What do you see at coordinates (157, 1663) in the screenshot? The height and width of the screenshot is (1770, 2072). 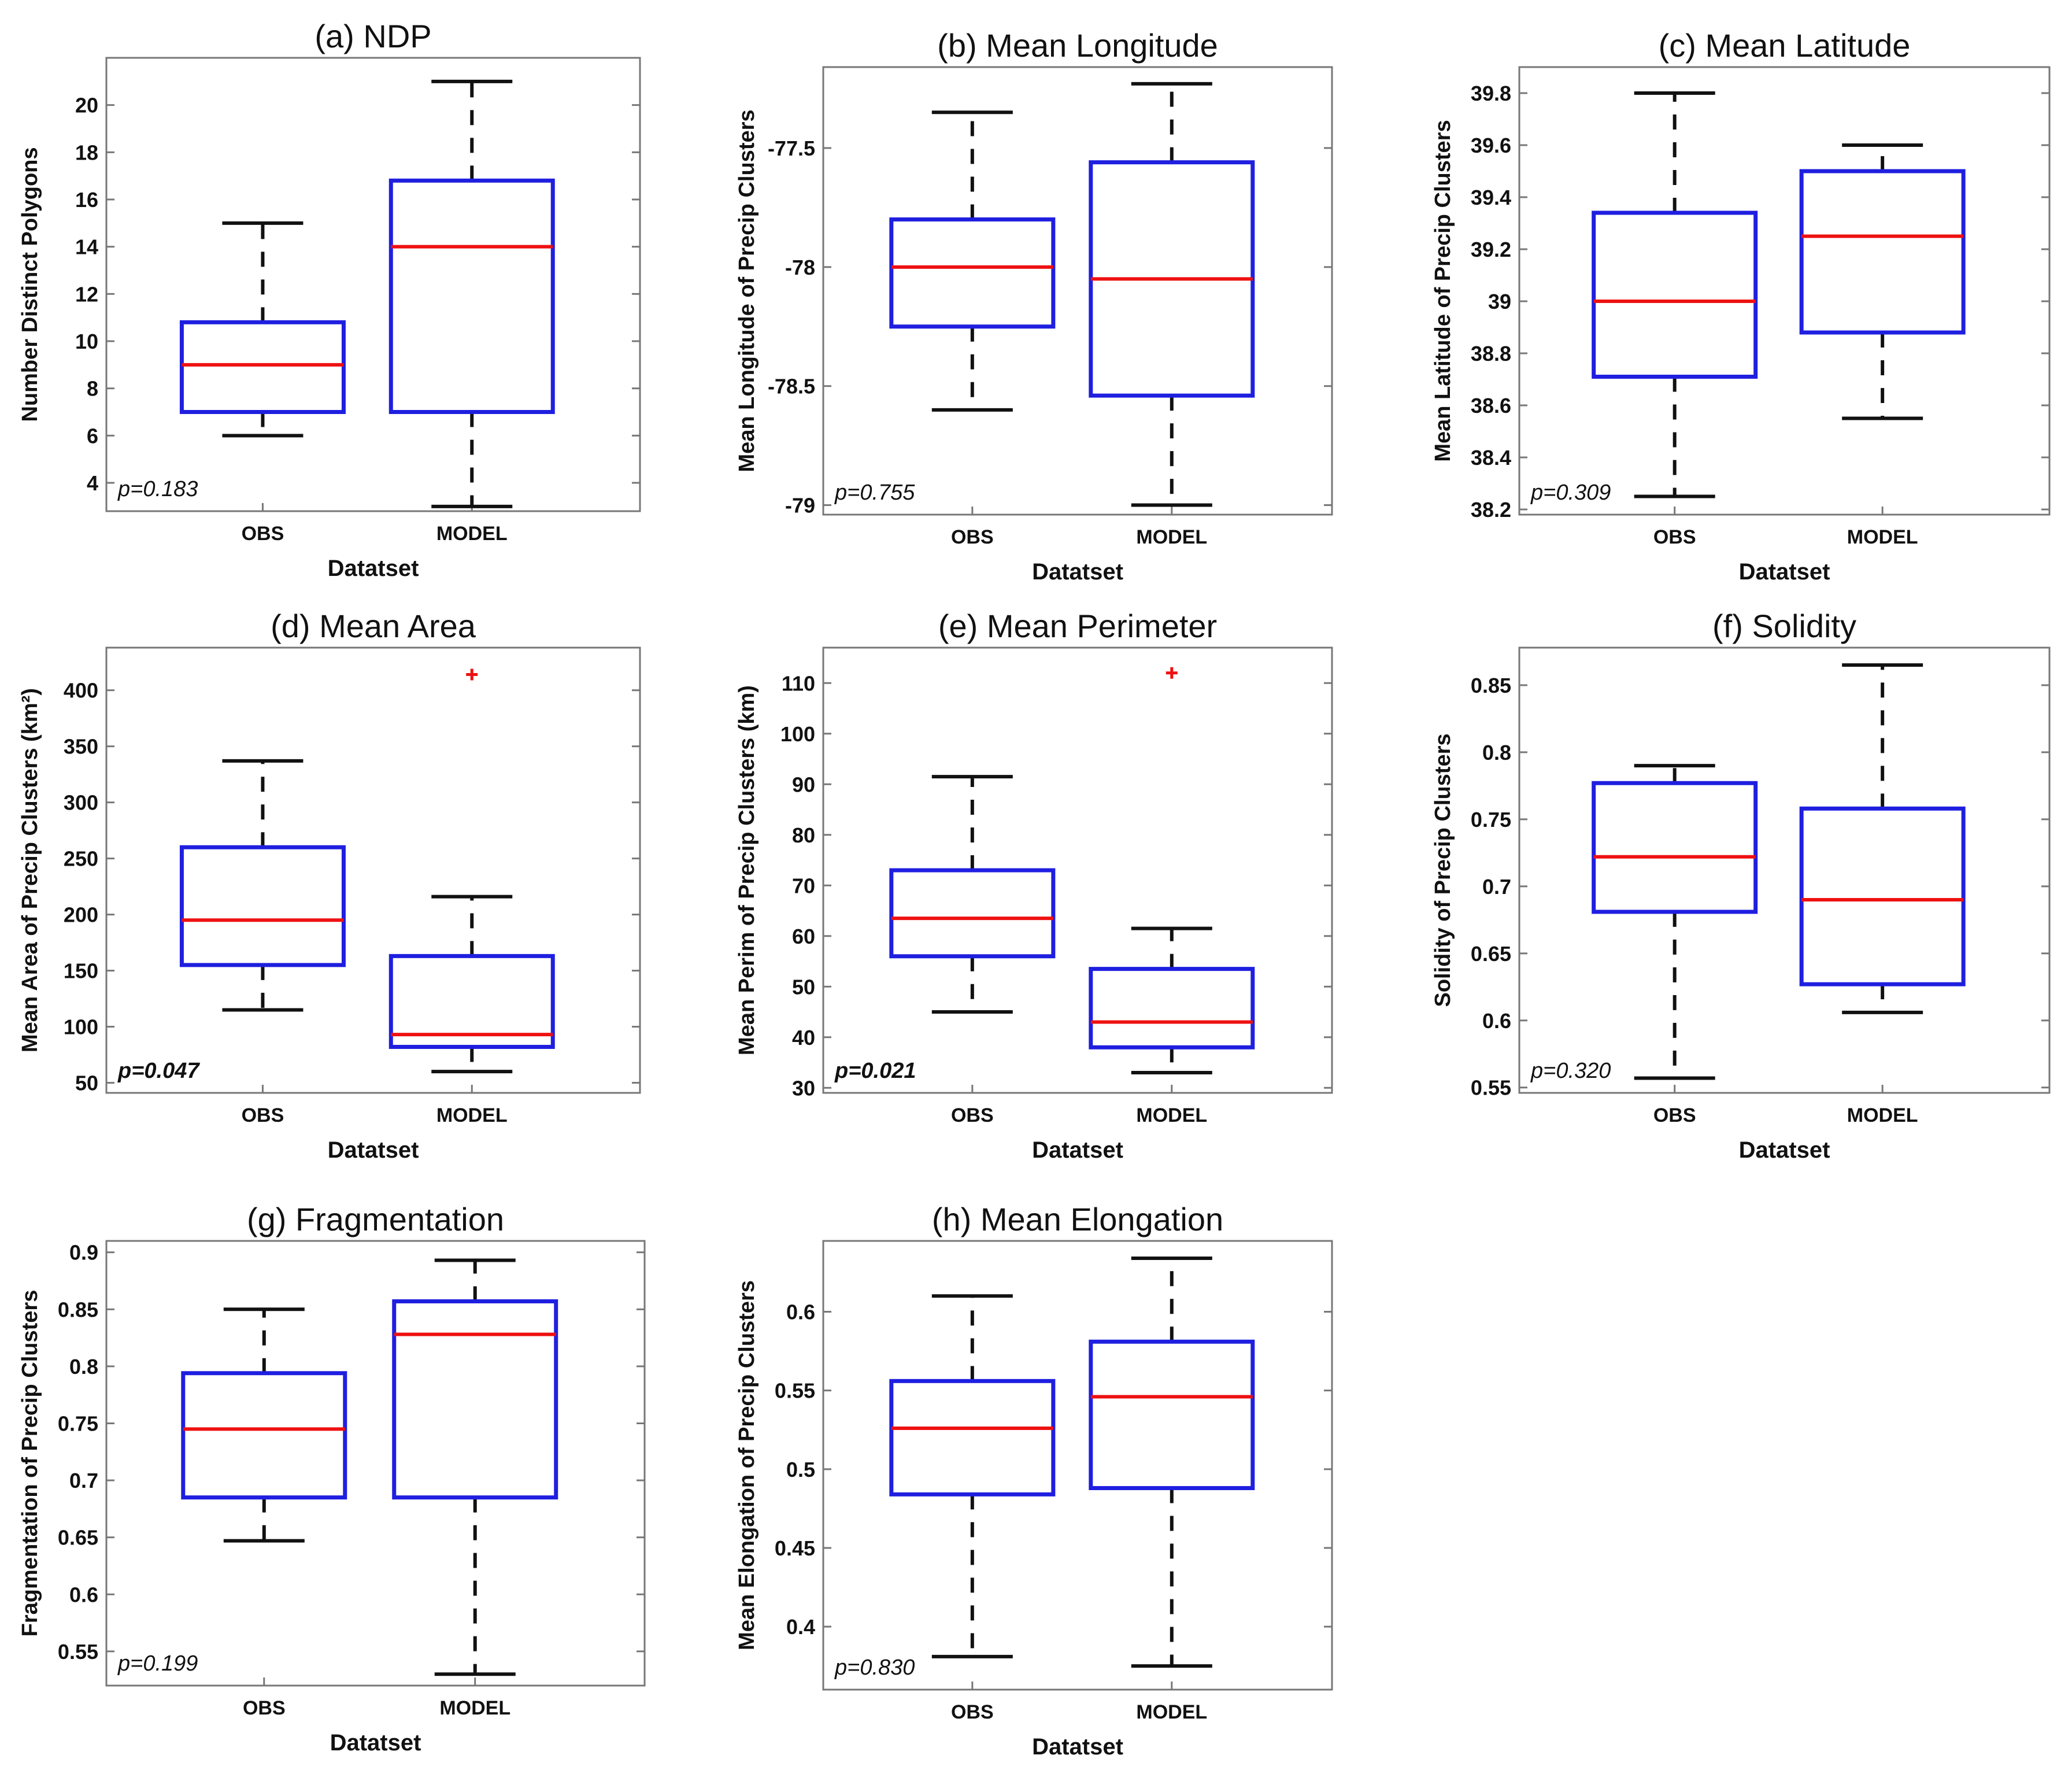 I see `p-value-annotation: p=0.199` at bounding box center [157, 1663].